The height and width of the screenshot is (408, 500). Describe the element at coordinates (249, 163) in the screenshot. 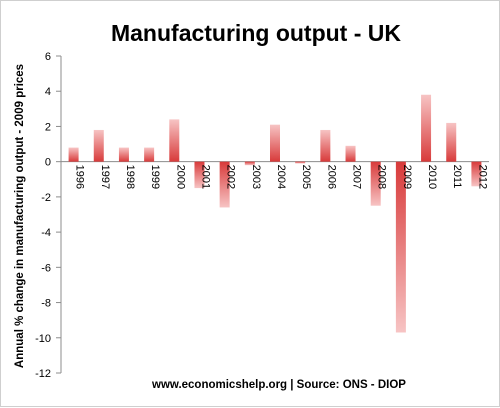

I see `bar-2003` at that location.